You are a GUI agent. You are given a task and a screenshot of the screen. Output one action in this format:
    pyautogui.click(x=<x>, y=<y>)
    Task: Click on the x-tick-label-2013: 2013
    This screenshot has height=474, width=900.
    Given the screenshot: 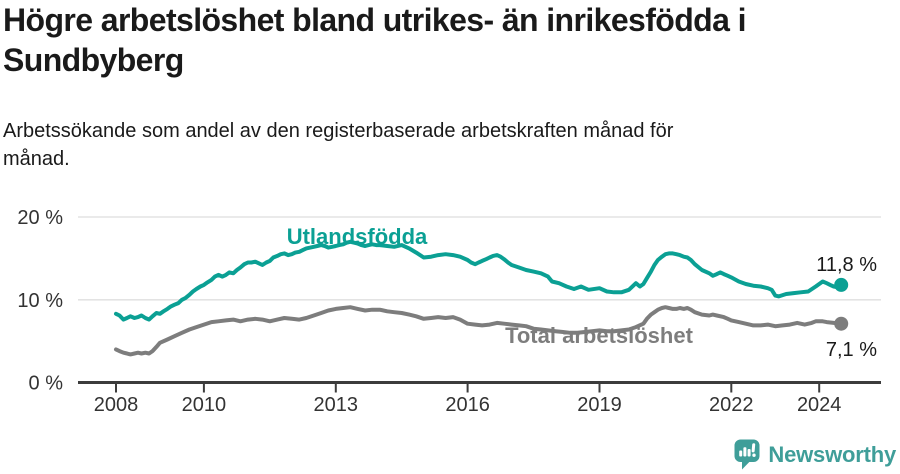 What is the action you would take?
    pyautogui.click(x=336, y=405)
    